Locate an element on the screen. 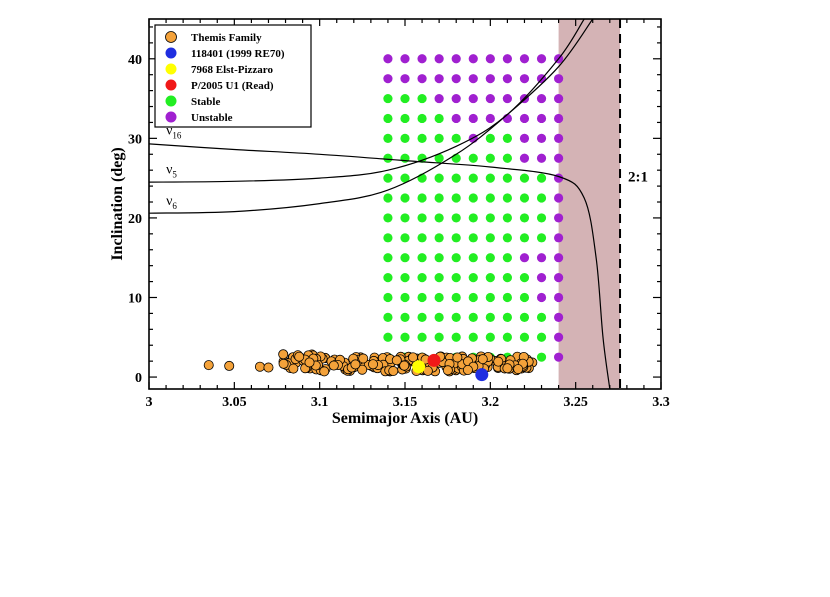 The image size is (830, 597). x-tick-label: 3.05 is located at coordinates (234, 402).